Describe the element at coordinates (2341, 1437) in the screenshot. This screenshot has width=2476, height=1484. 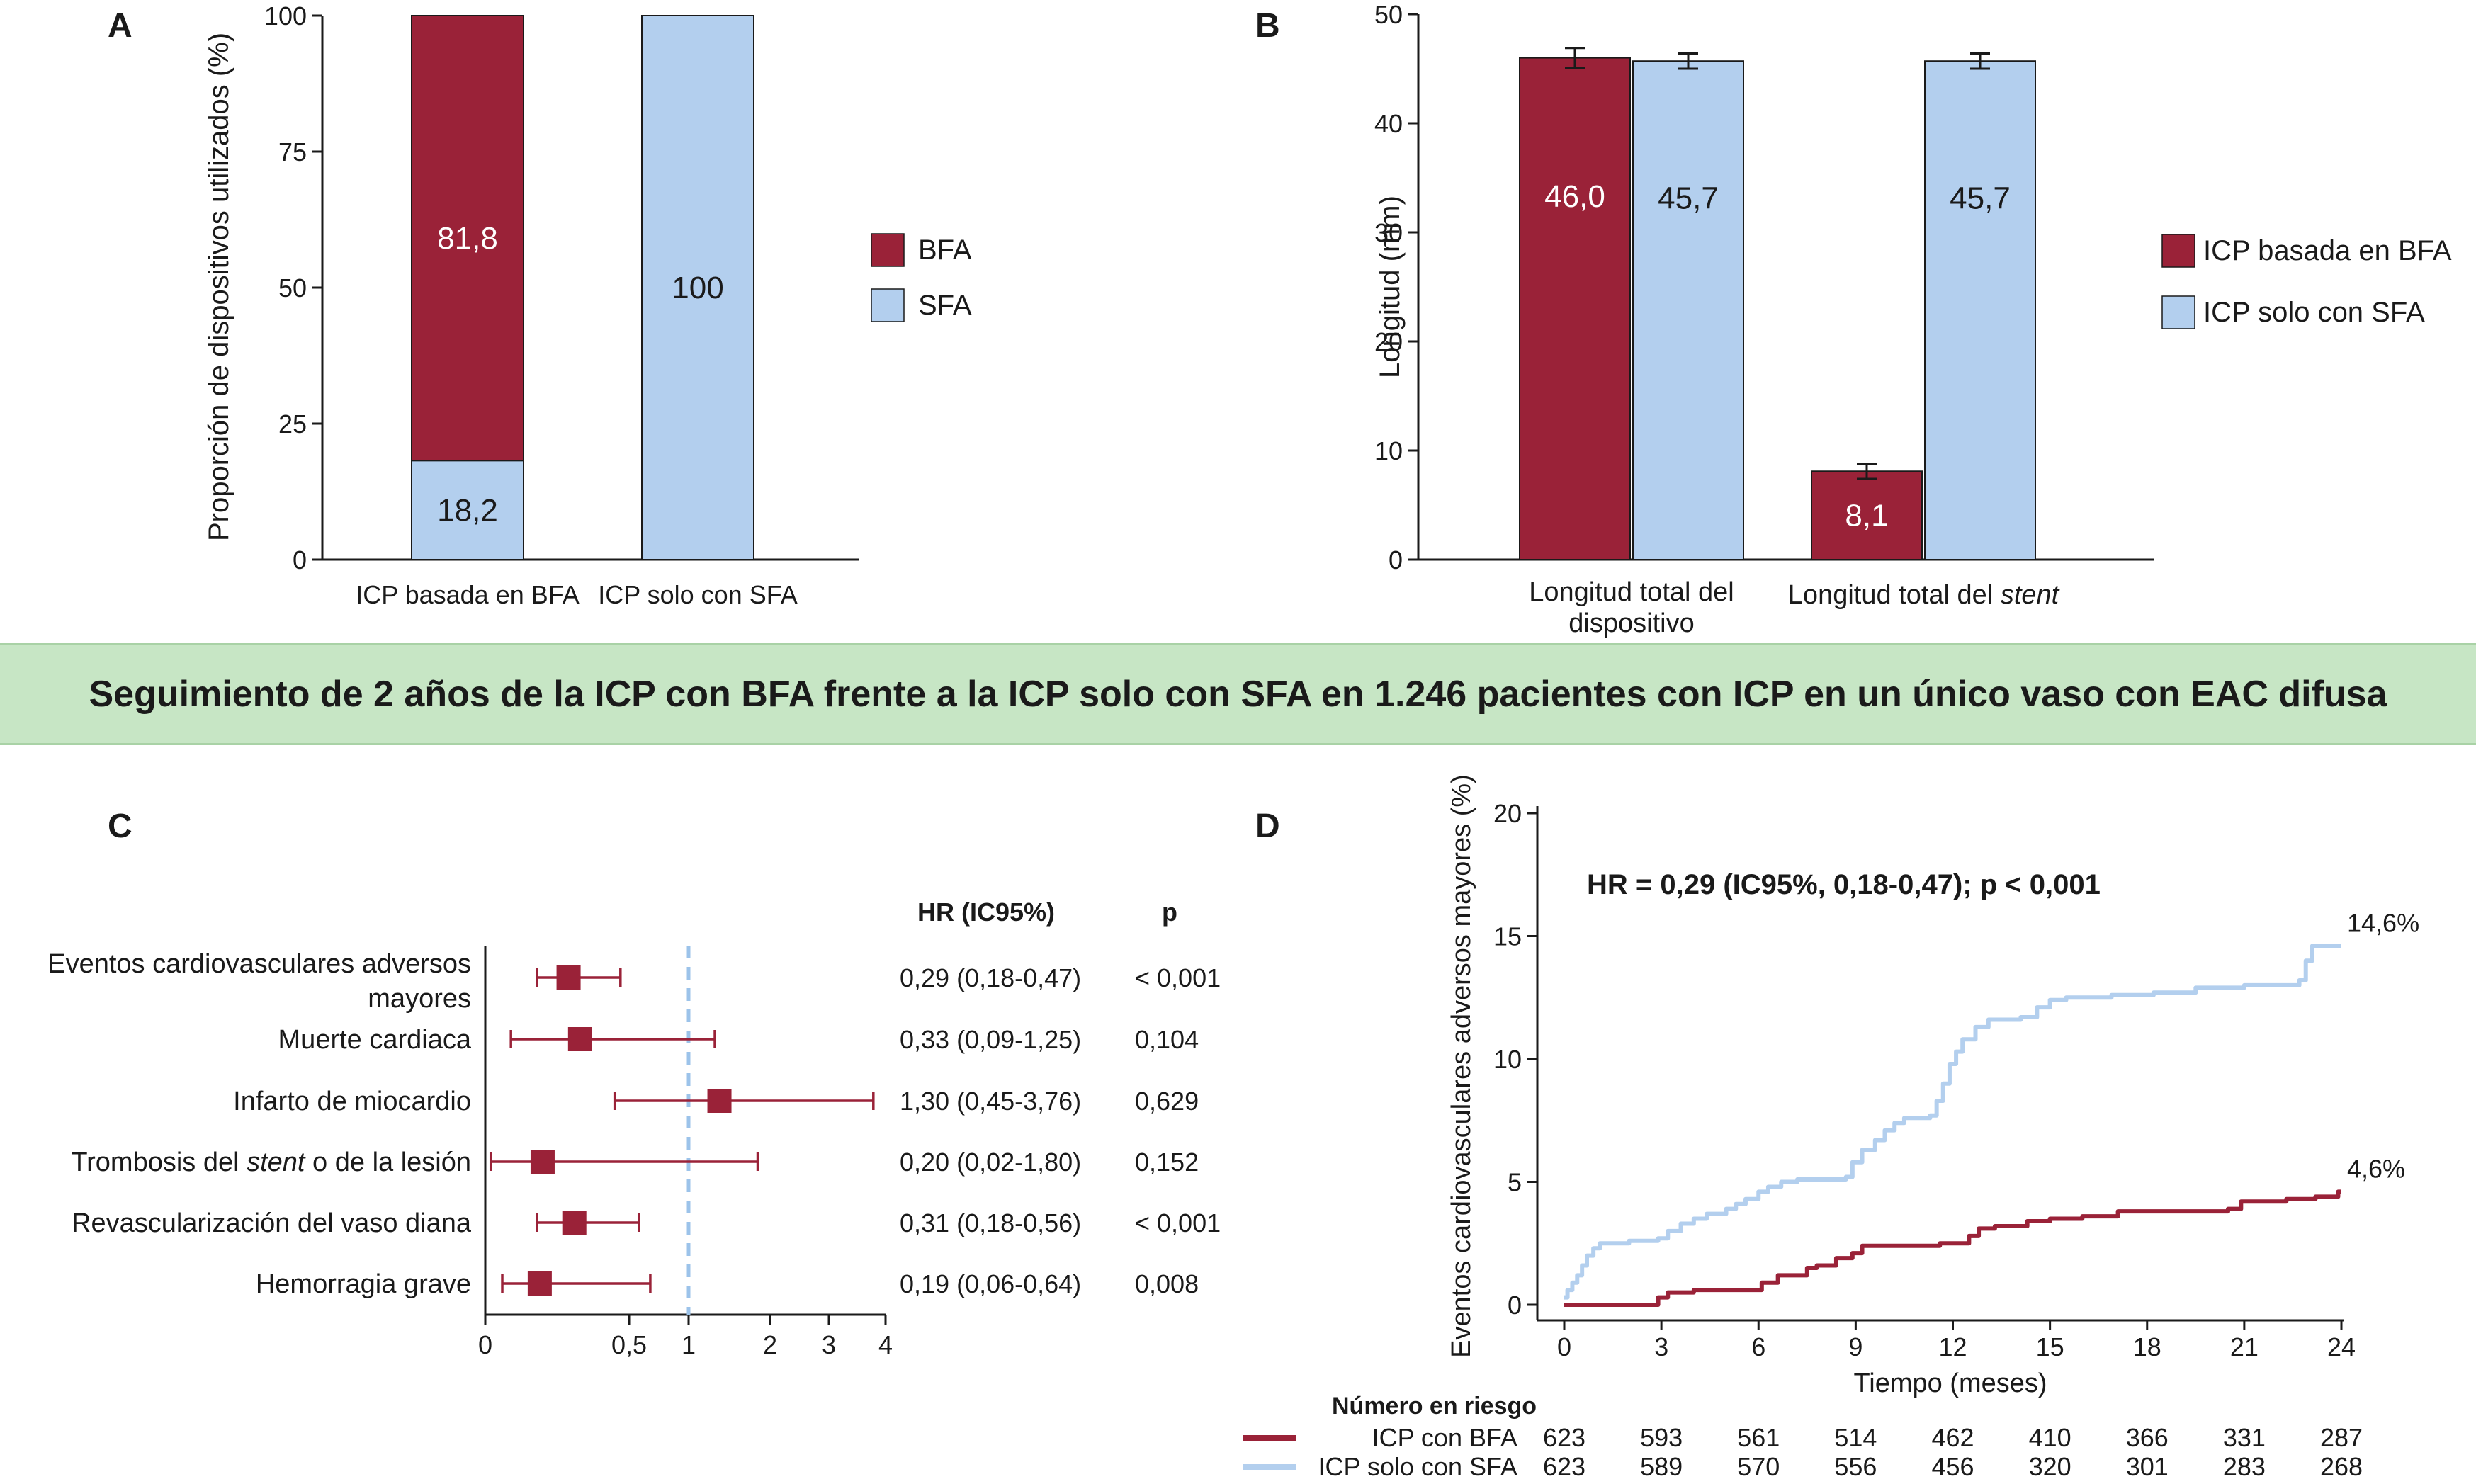
I see `d-risk-value: 287` at that location.